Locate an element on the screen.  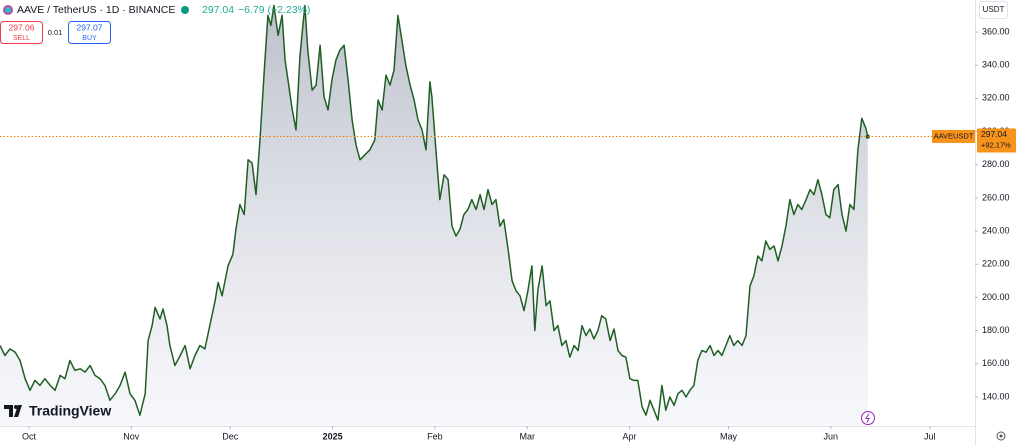
symbol-icon is located at coordinates (8, 10).